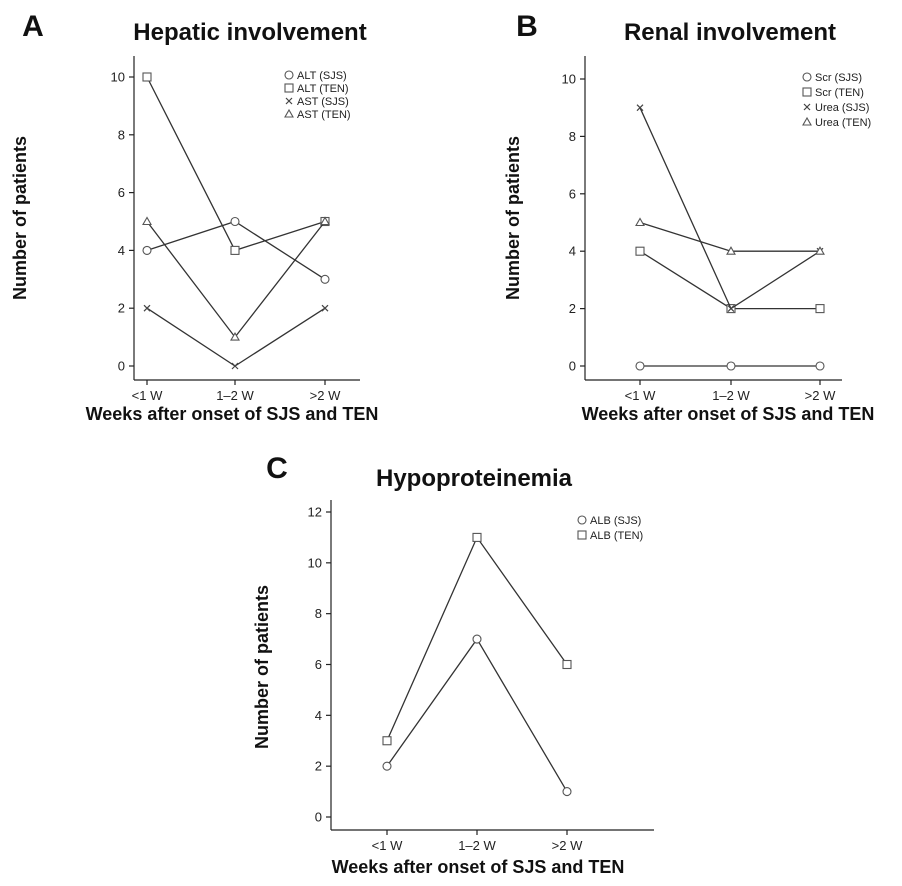 This screenshot has height=886, width=902. What do you see at coordinates (610, 528) in the screenshot?
I see `panel-c-legend: ALB (SJS) ALB (TEN)` at bounding box center [610, 528].